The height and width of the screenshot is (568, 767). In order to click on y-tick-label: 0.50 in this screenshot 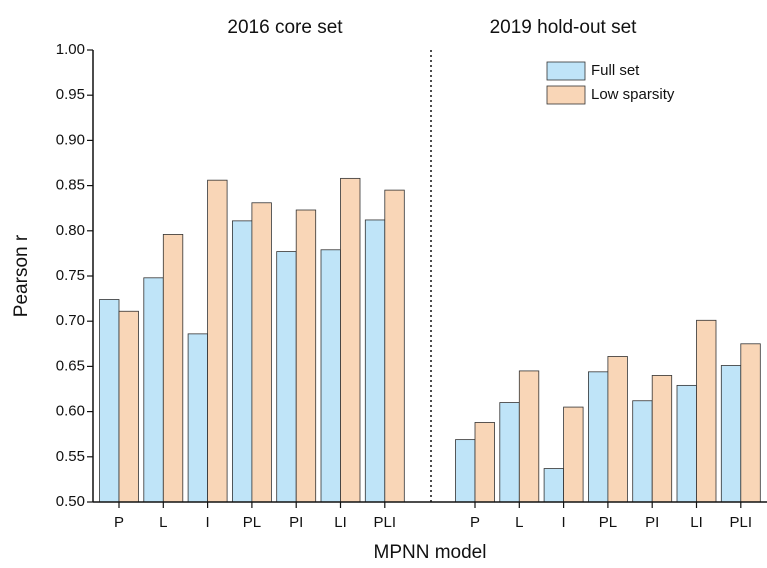, I will do `click(70, 501)`.